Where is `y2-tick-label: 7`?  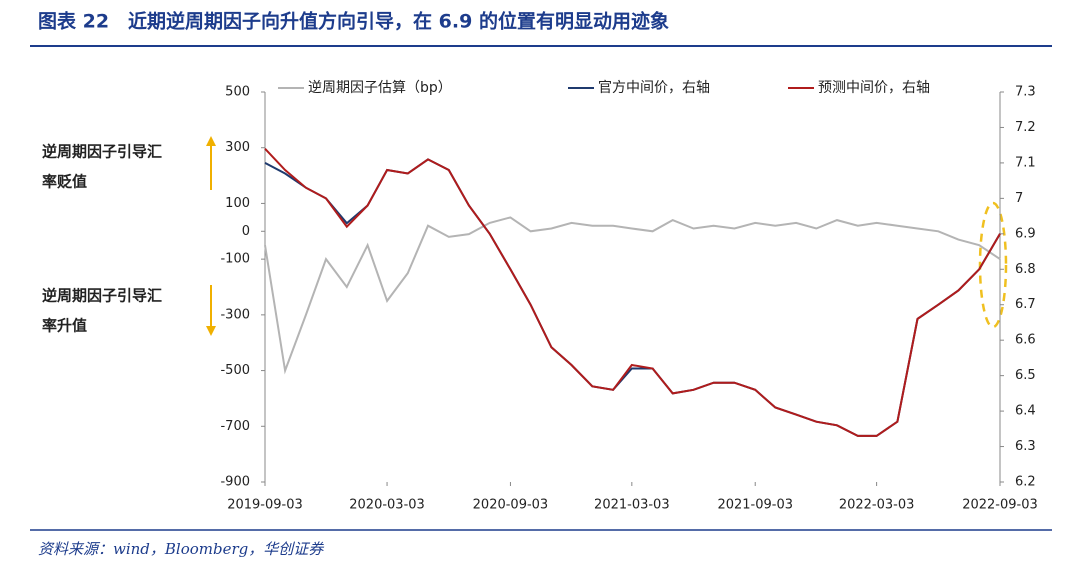 y2-tick-label: 7 is located at coordinates (1019, 198).